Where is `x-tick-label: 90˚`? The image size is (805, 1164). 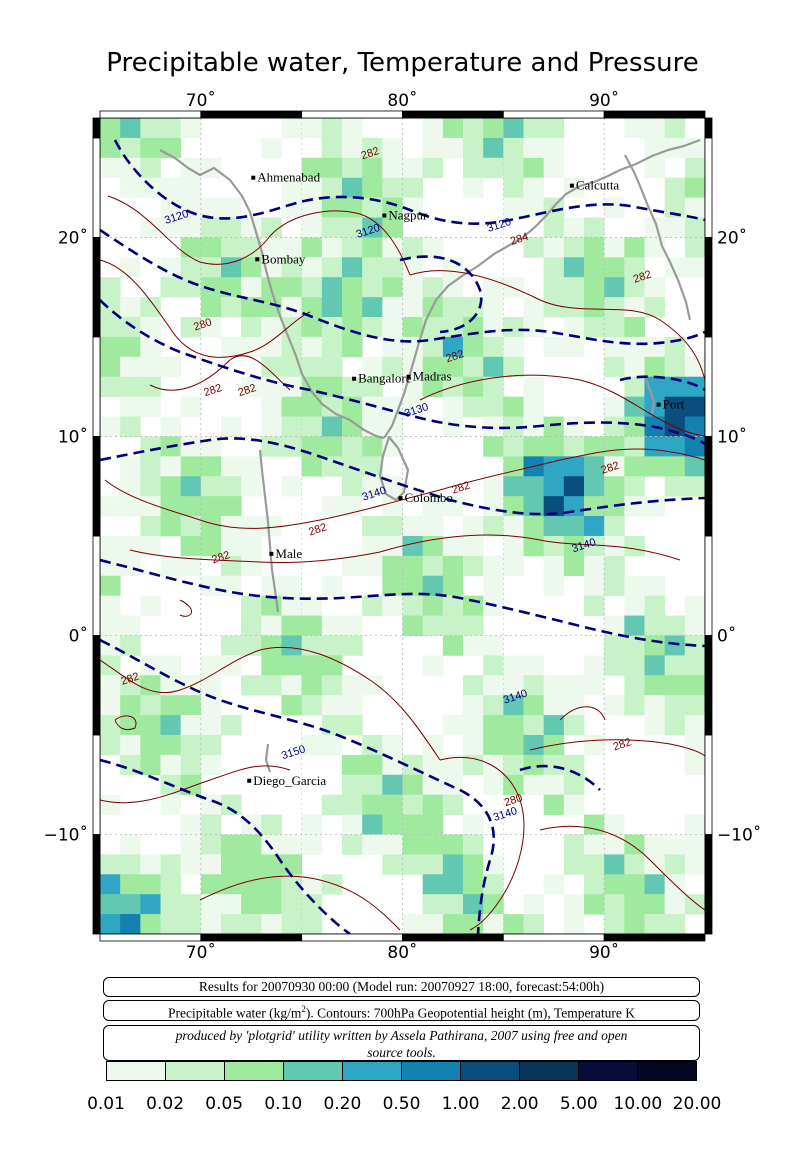 x-tick-label: 90˚ is located at coordinates (604, 951).